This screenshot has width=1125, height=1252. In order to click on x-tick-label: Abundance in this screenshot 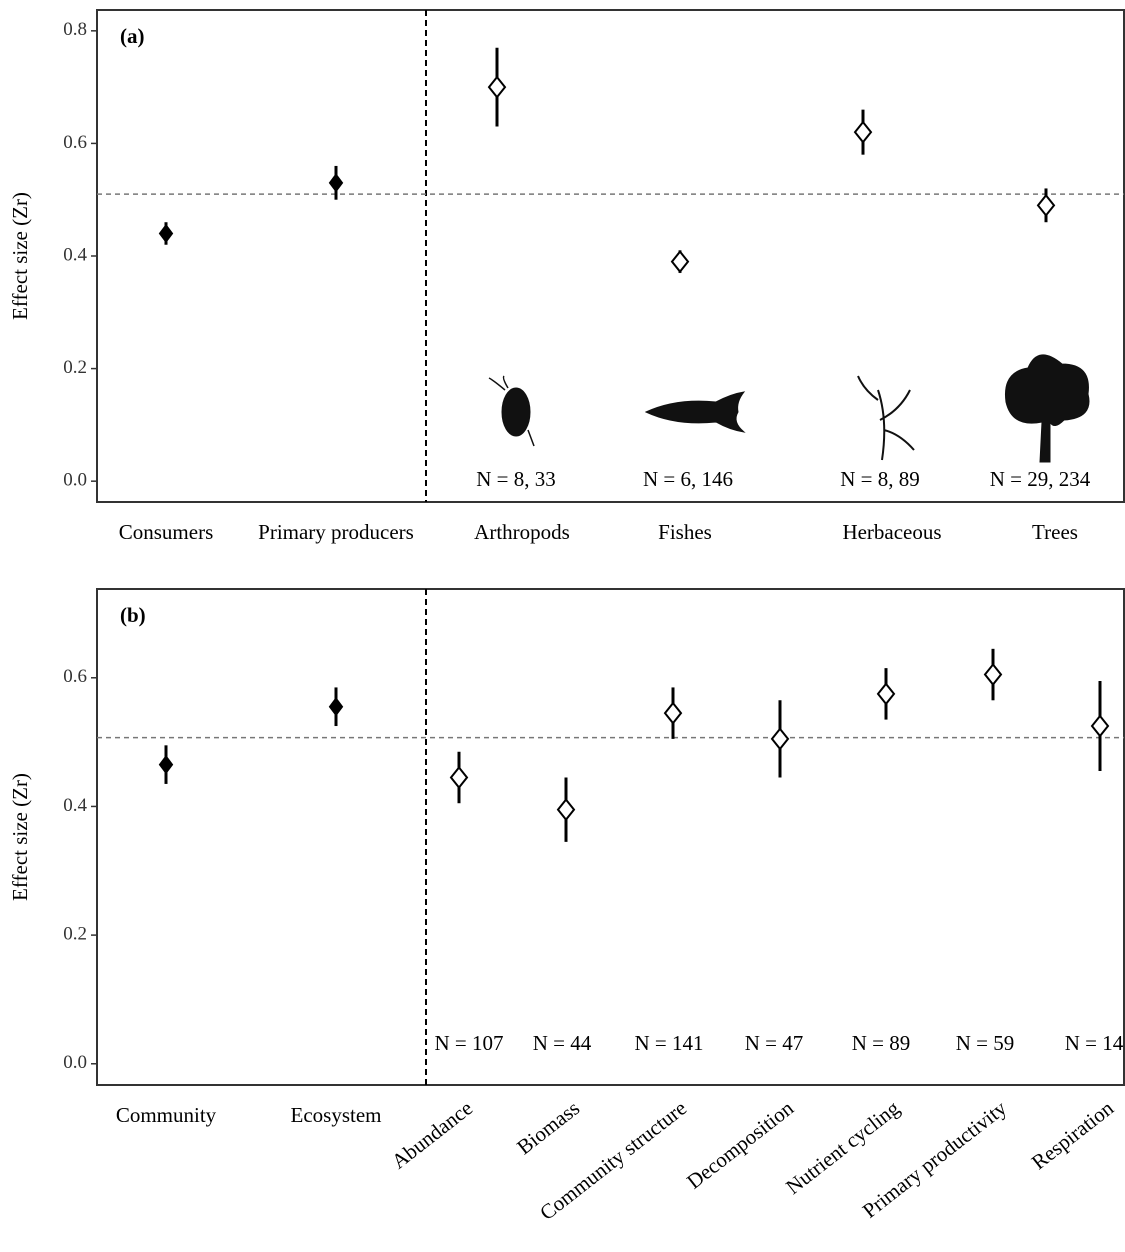, I will do `click(432, 1135)`.